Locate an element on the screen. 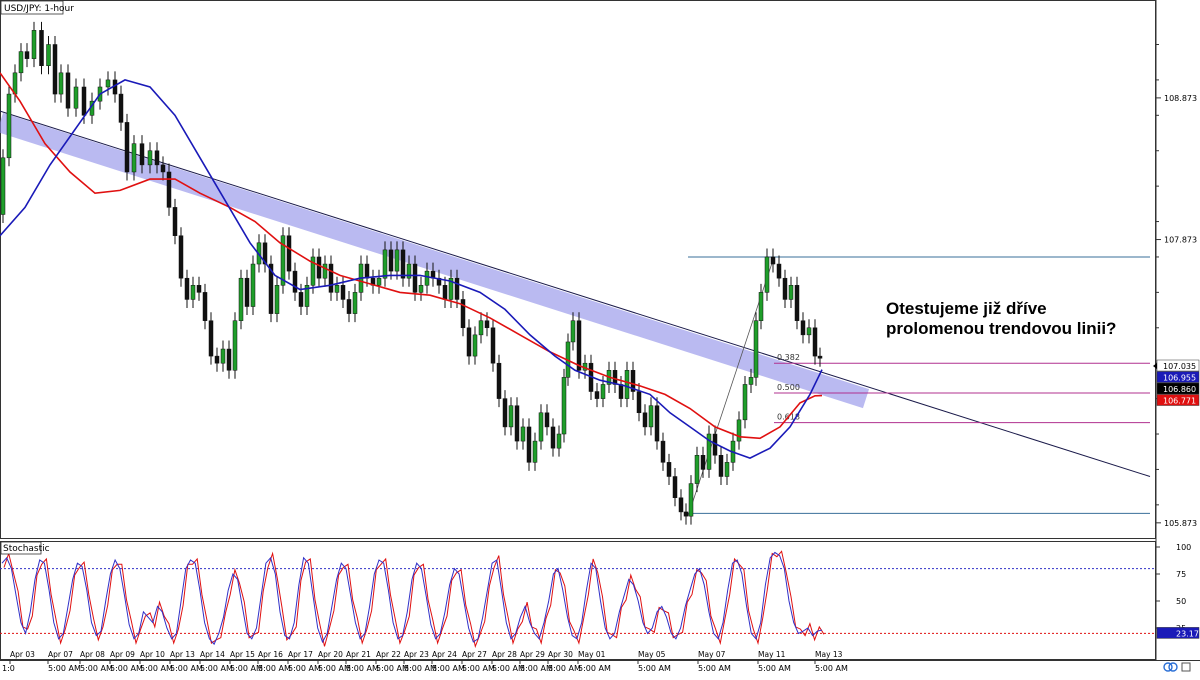  link-icon is located at coordinates (1170, 667).